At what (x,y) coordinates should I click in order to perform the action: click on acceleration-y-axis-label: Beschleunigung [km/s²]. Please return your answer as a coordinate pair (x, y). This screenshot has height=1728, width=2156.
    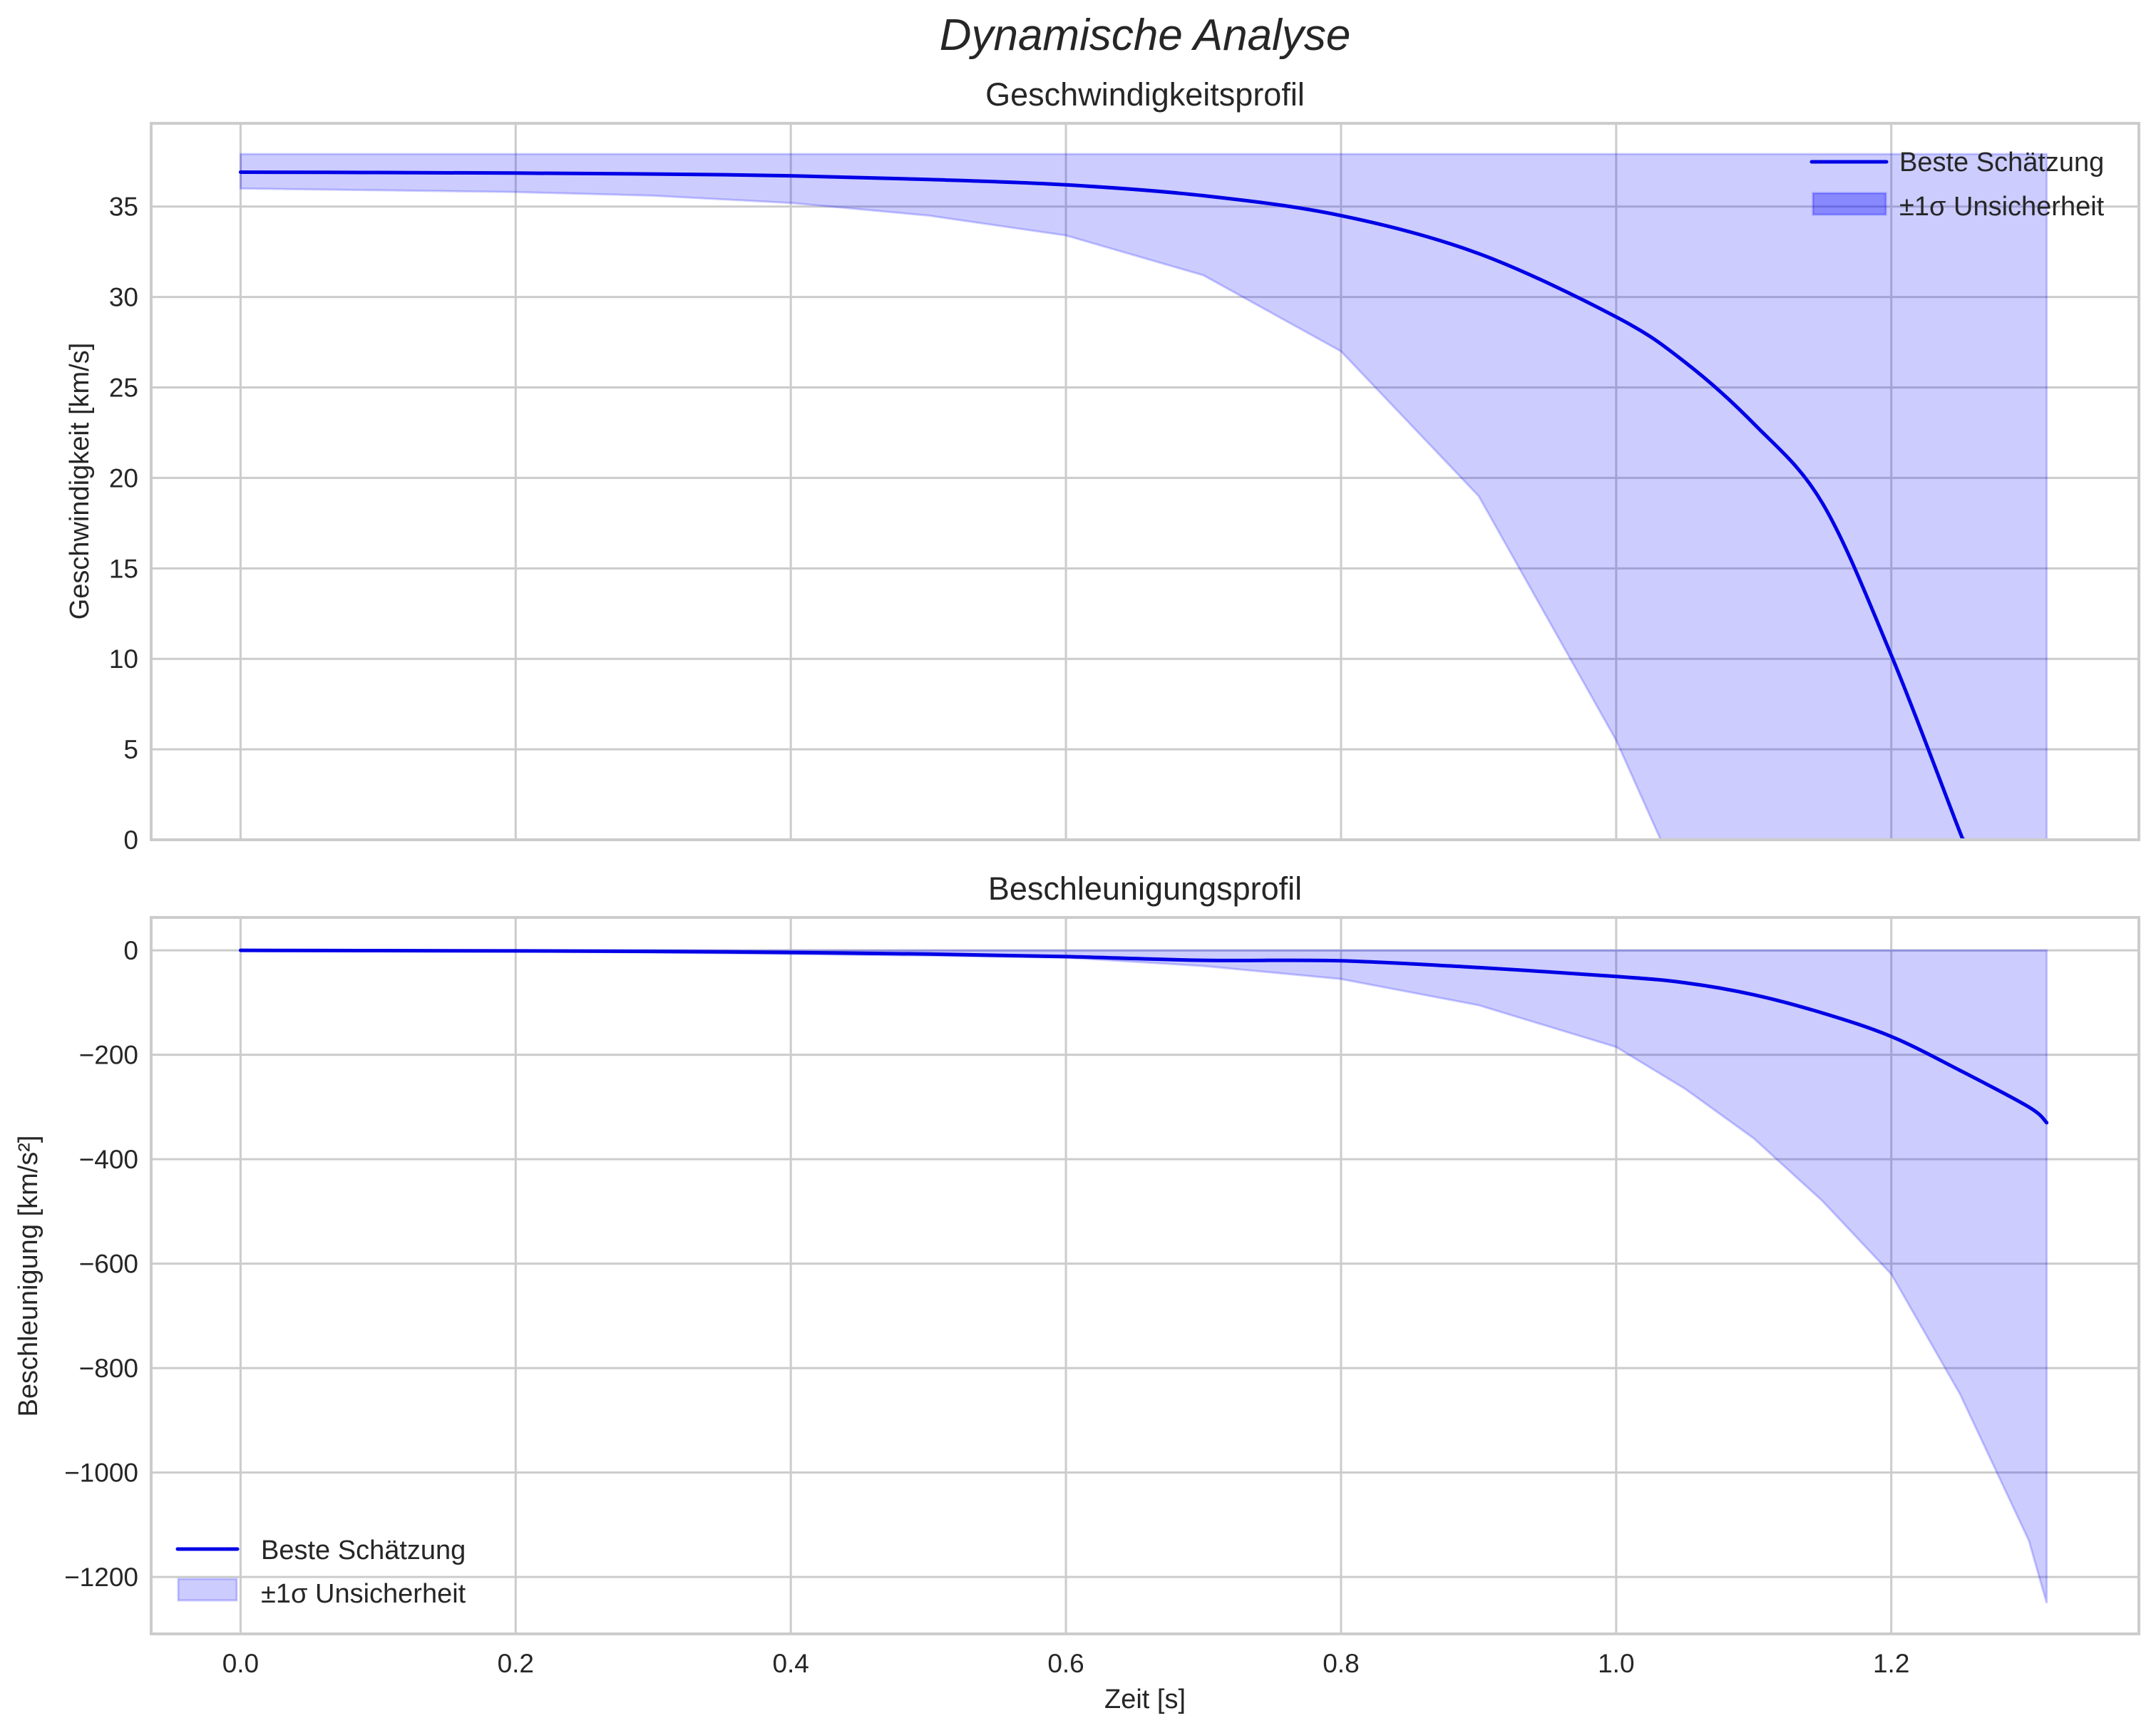
    Looking at the image, I should click on (28, 1276).